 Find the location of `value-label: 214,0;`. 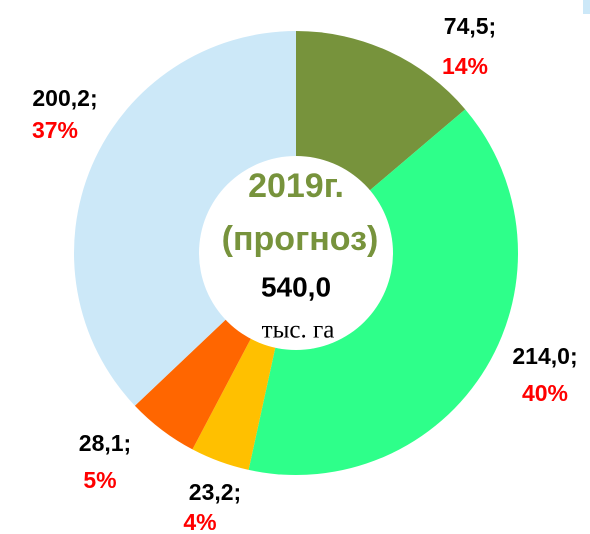

value-label: 214,0; is located at coordinates (544, 356).